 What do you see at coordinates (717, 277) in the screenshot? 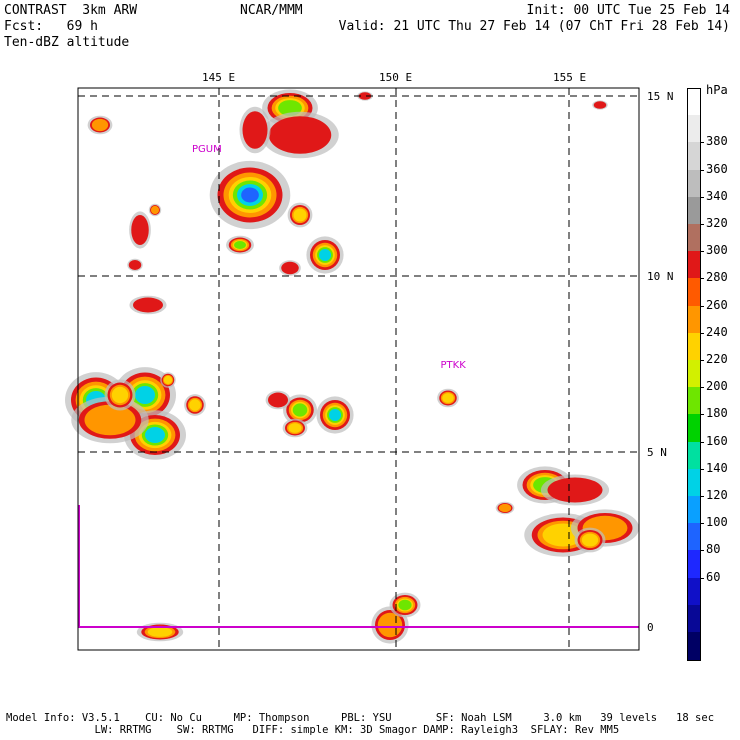
I see `colorbar-label: 280` at bounding box center [717, 277].